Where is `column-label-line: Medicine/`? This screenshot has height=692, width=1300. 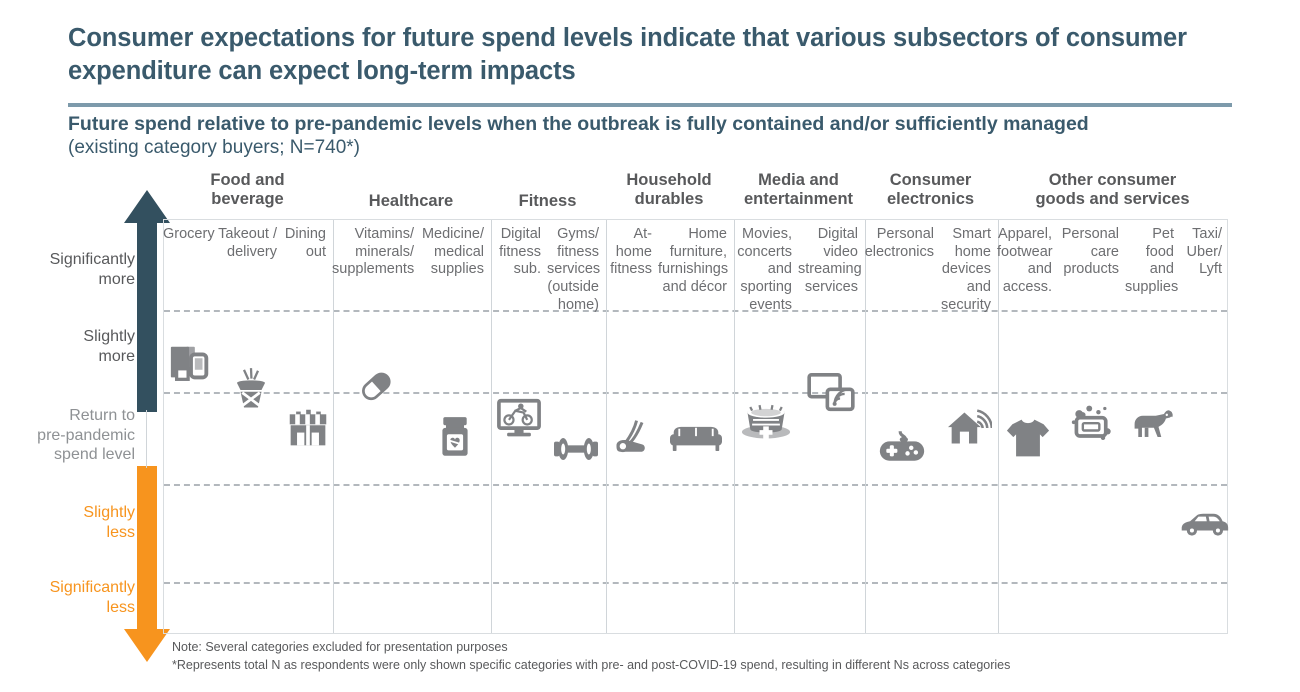
column-label-line: Medicine/ is located at coordinates (452, 234).